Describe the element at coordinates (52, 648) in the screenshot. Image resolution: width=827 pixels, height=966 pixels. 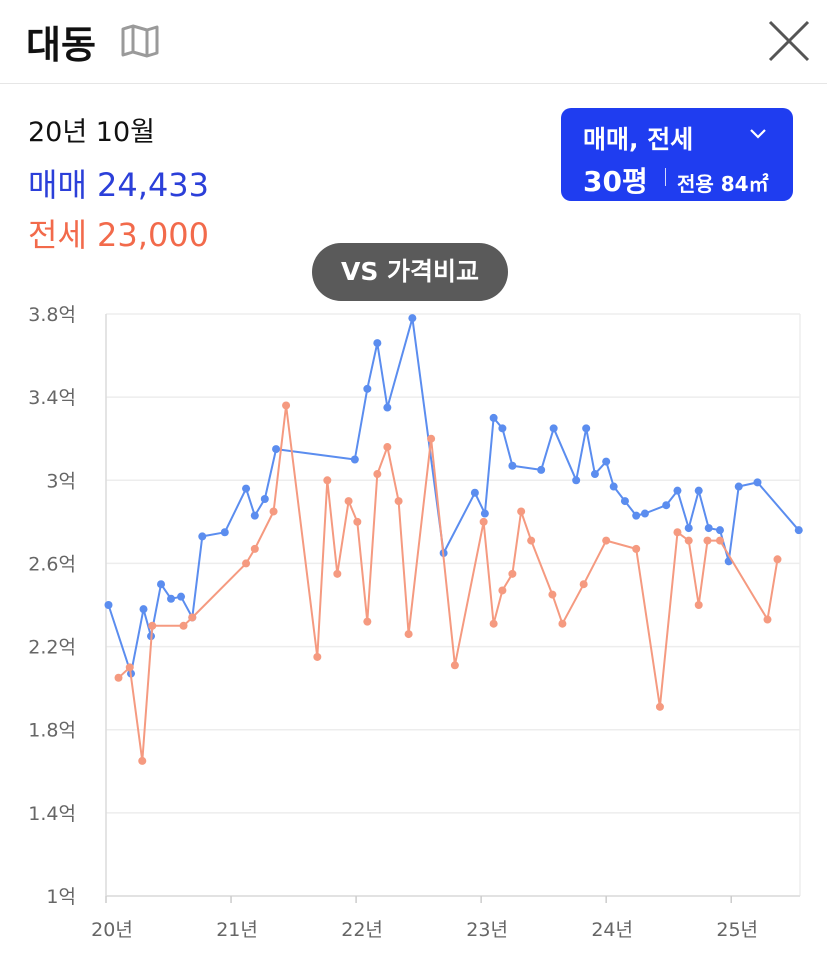
I see `y-tick-label: 2.2억` at that location.